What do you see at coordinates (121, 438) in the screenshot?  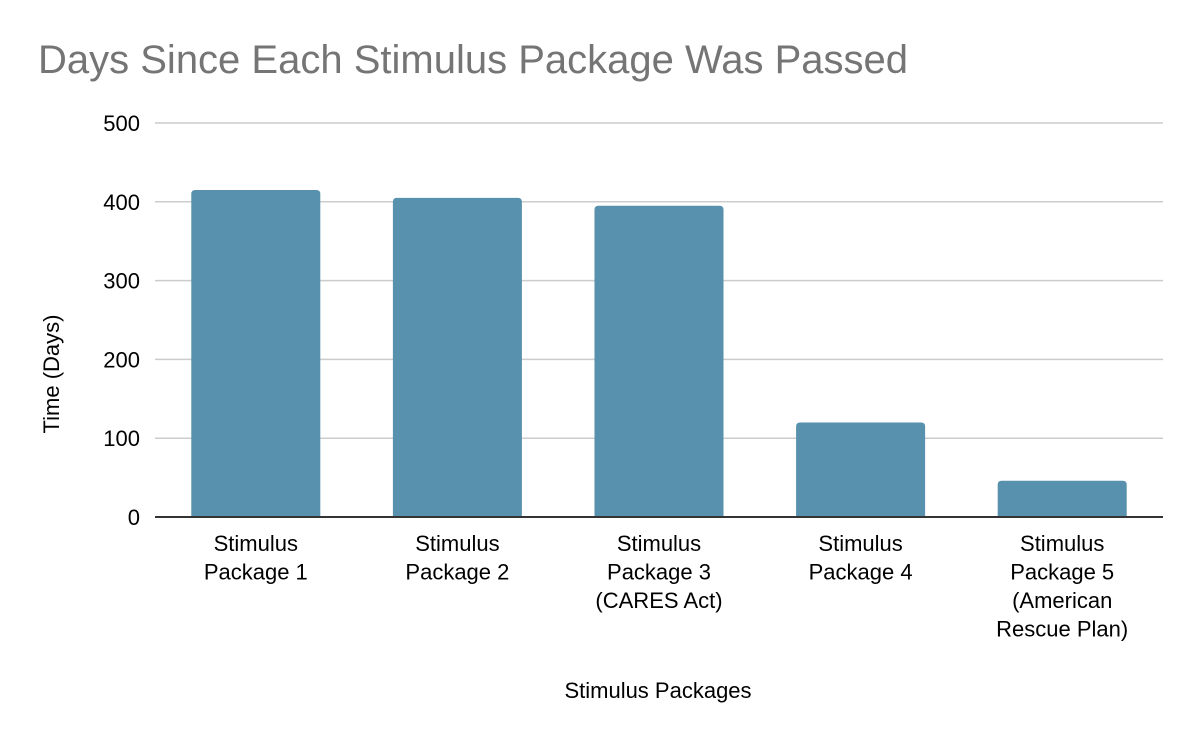 I see `y-tick-label: 100` at bounding box center [121, 438].